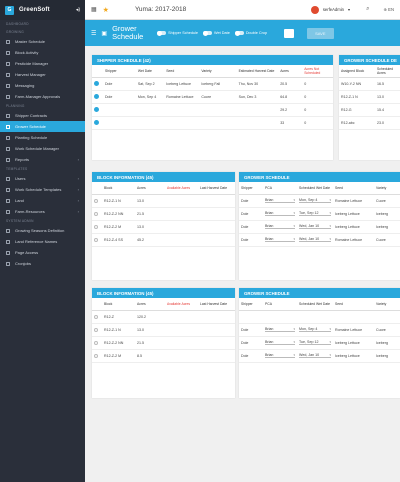 The width and height of the screenshot is (400, 482). I want to click on table-row: R12-Z 120.2, so click(163, 317).